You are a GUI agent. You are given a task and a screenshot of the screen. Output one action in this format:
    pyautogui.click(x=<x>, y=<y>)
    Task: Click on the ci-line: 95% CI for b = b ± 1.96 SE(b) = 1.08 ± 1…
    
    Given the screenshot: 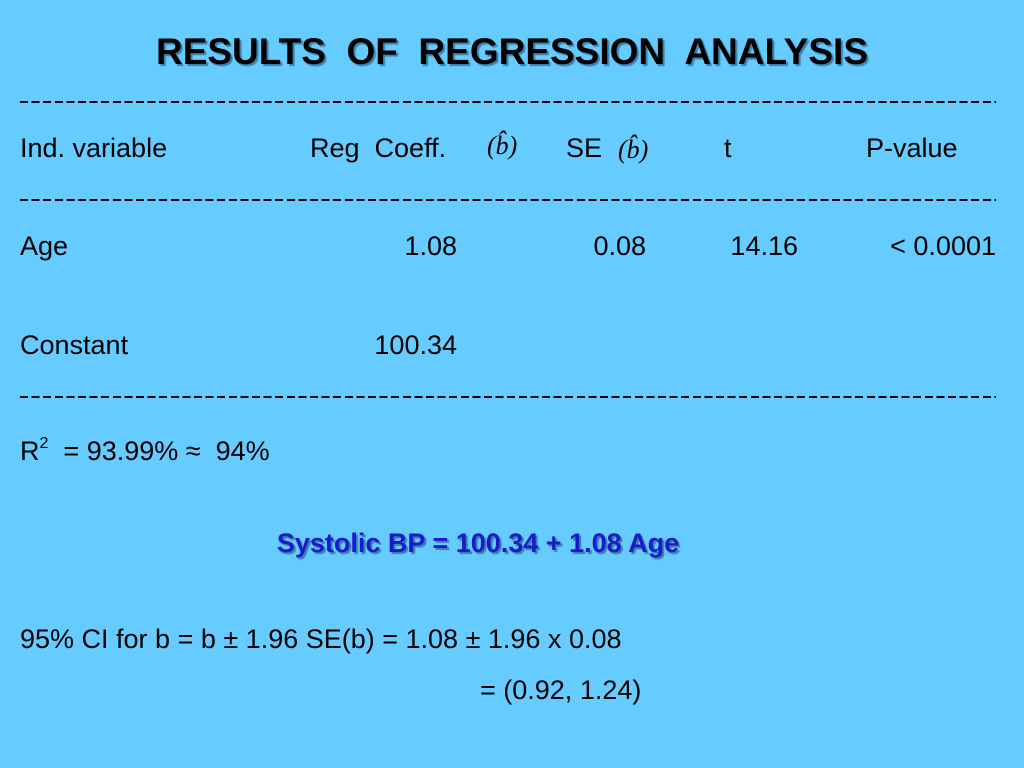 What is the action you would take?
    pyautogui.click(x=321, y=639)
    